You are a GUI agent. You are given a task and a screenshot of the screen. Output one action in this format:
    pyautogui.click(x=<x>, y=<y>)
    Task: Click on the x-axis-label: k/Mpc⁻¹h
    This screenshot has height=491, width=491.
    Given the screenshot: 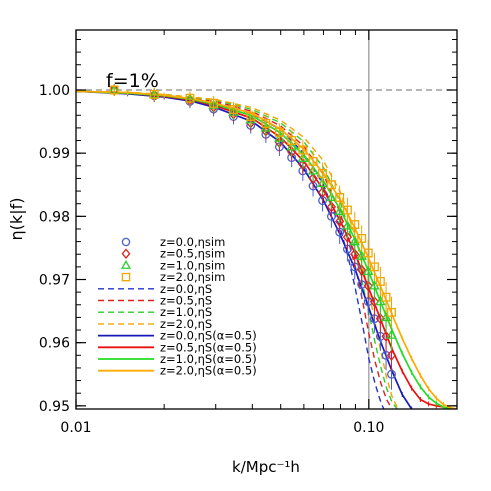 What is the action you would take?
    pyautogui.click(x=266, y=467)
    